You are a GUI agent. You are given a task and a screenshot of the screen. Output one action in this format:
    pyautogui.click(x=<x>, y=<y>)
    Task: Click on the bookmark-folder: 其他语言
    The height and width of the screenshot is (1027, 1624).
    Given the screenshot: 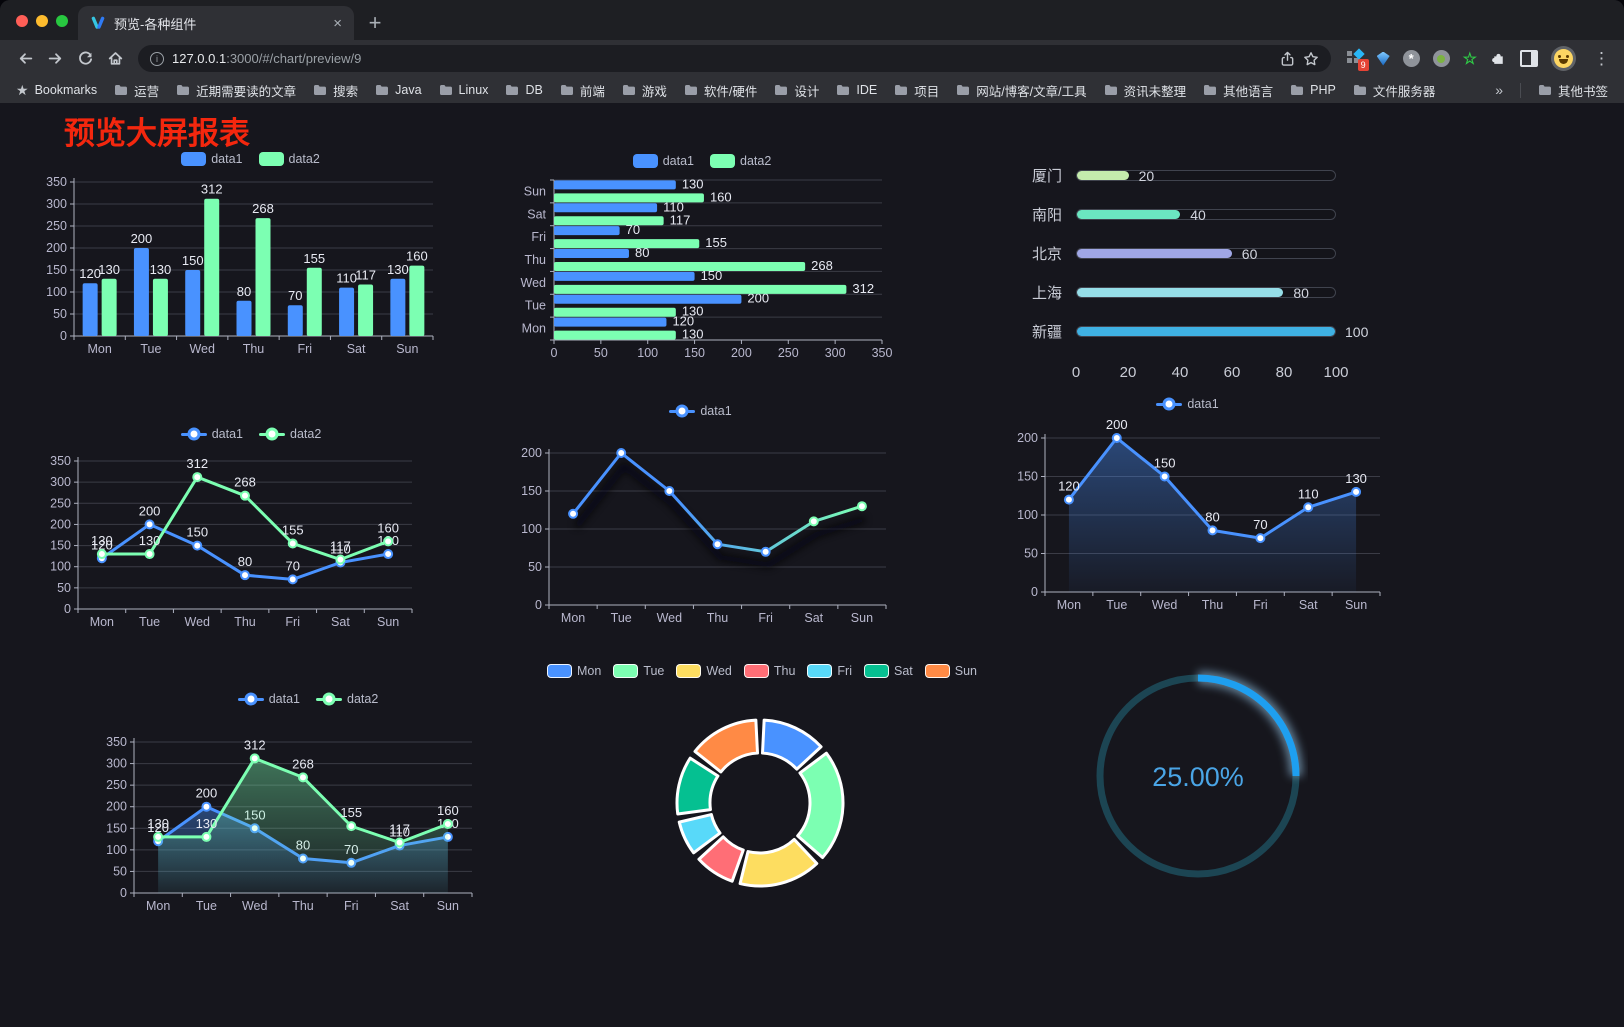 What is the action you would take?
    pyautogui.click(x=1238, y=90)
    